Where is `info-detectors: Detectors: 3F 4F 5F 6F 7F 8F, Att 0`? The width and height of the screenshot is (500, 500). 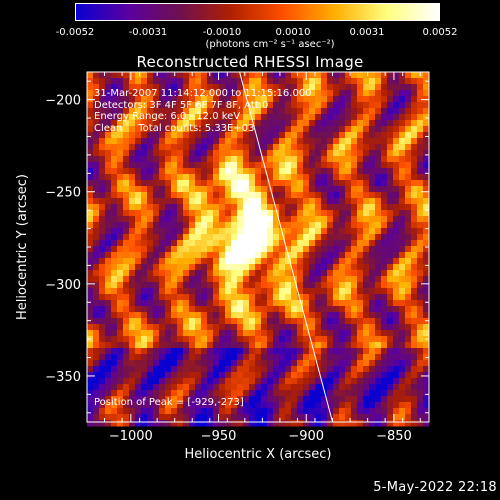 info-detectors: Detectors: 3F 4F 5F 6F 7F 8F, Att 0 is located at coordinates (181, 105).